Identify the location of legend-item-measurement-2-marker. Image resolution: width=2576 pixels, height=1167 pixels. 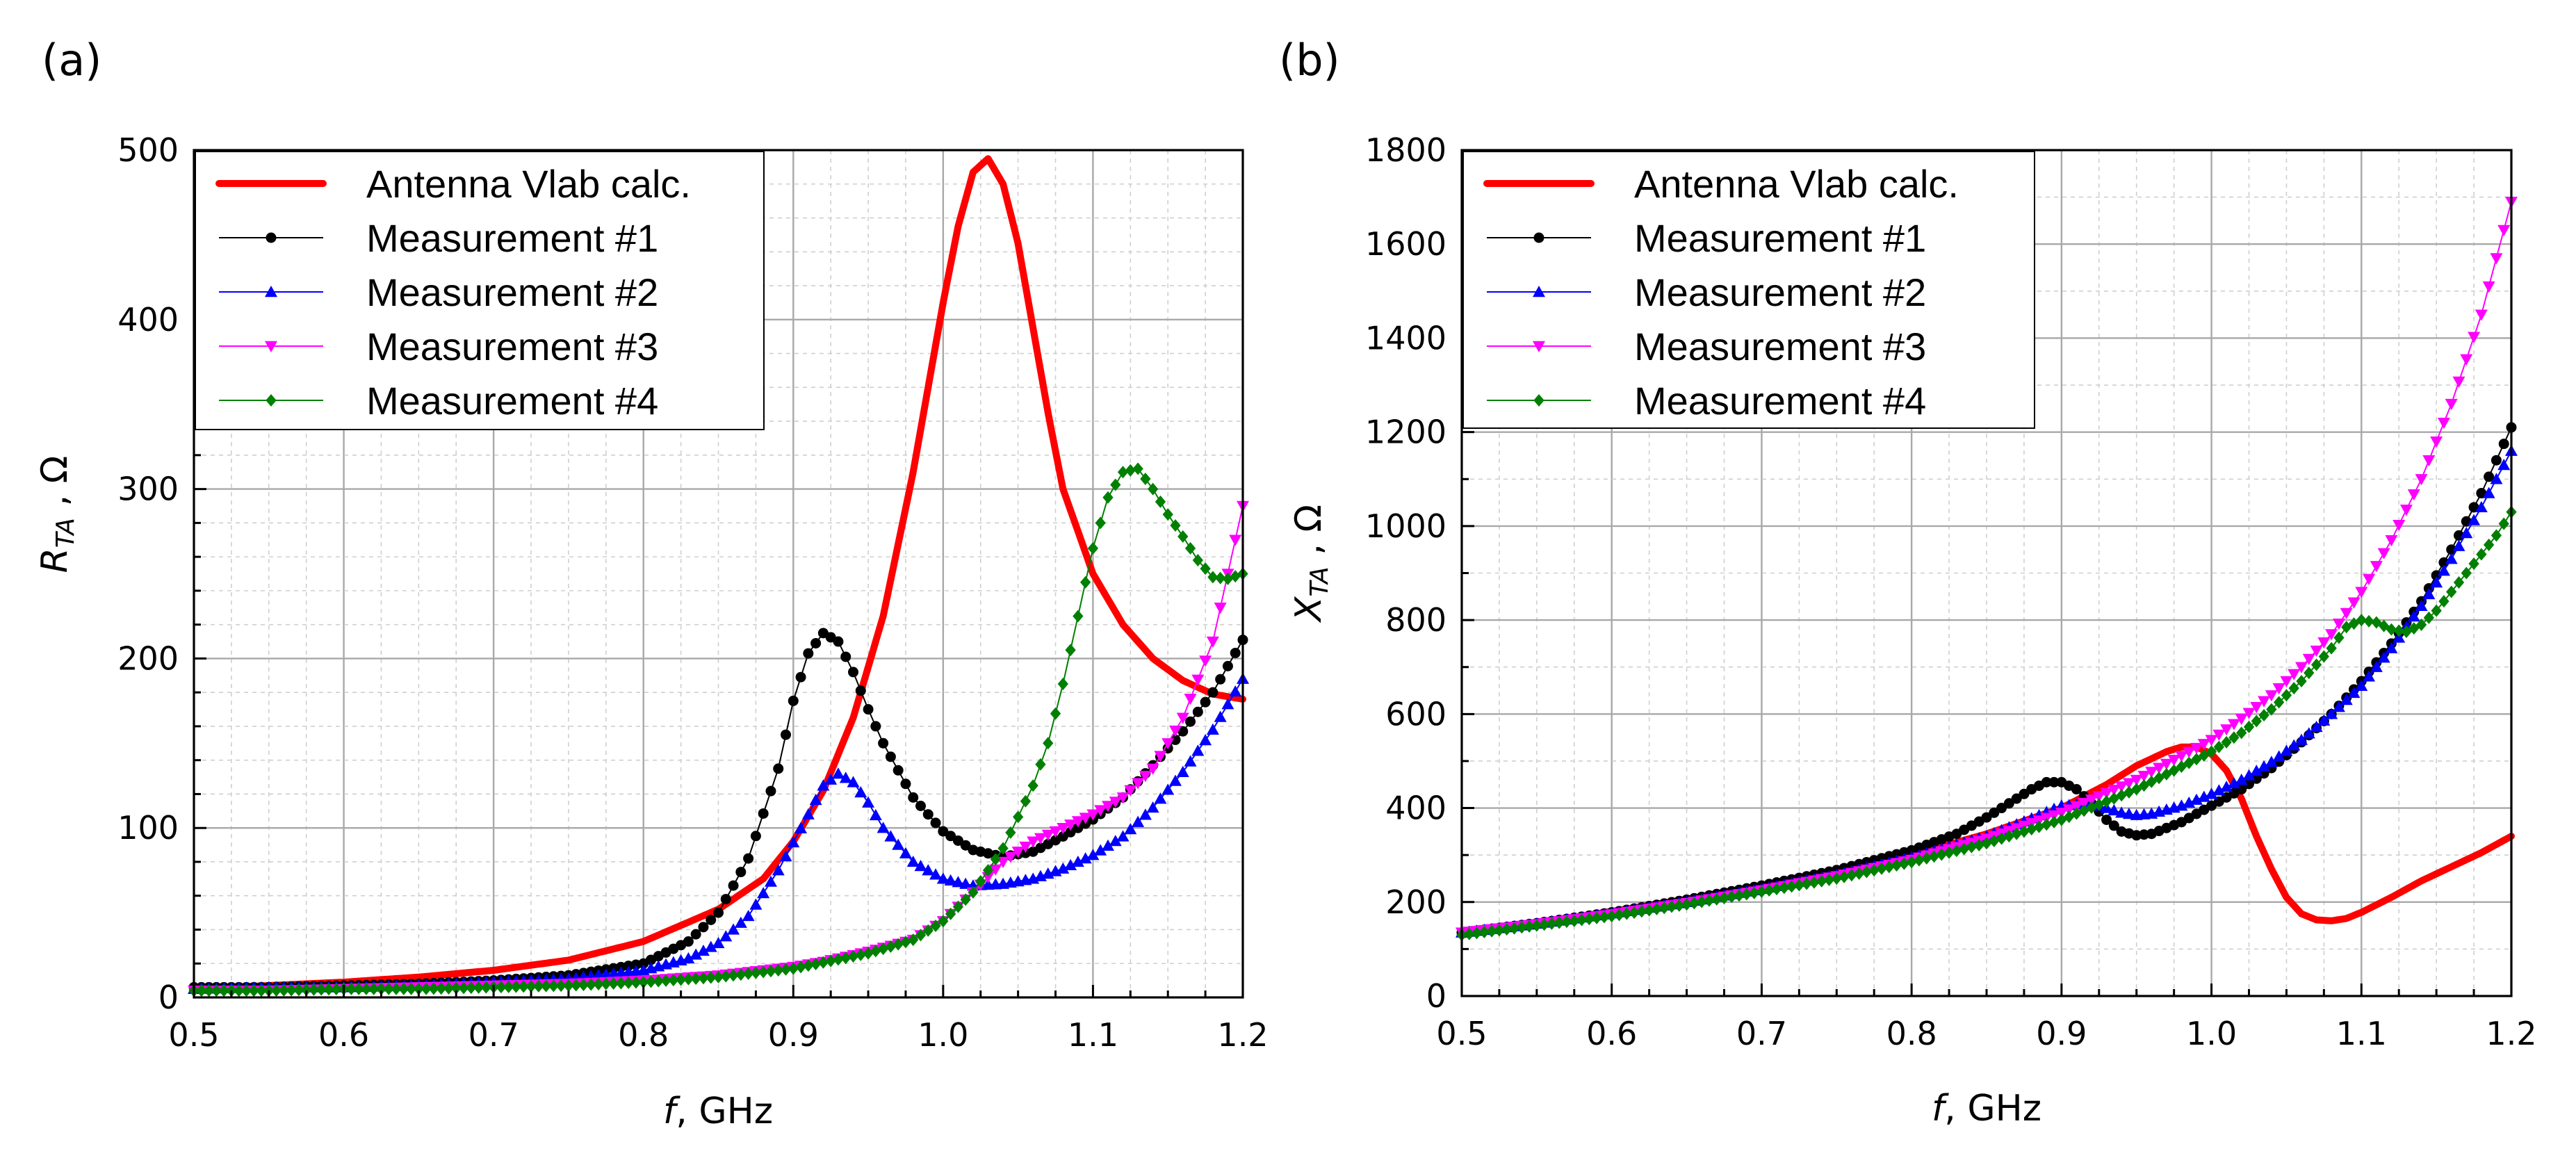
(271, 291).